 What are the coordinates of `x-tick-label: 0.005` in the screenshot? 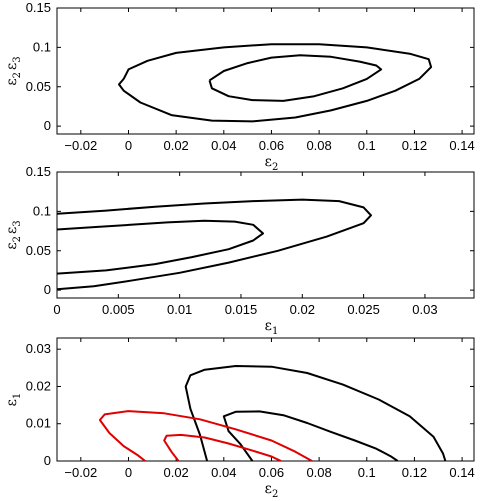 It's located at (118, 309).